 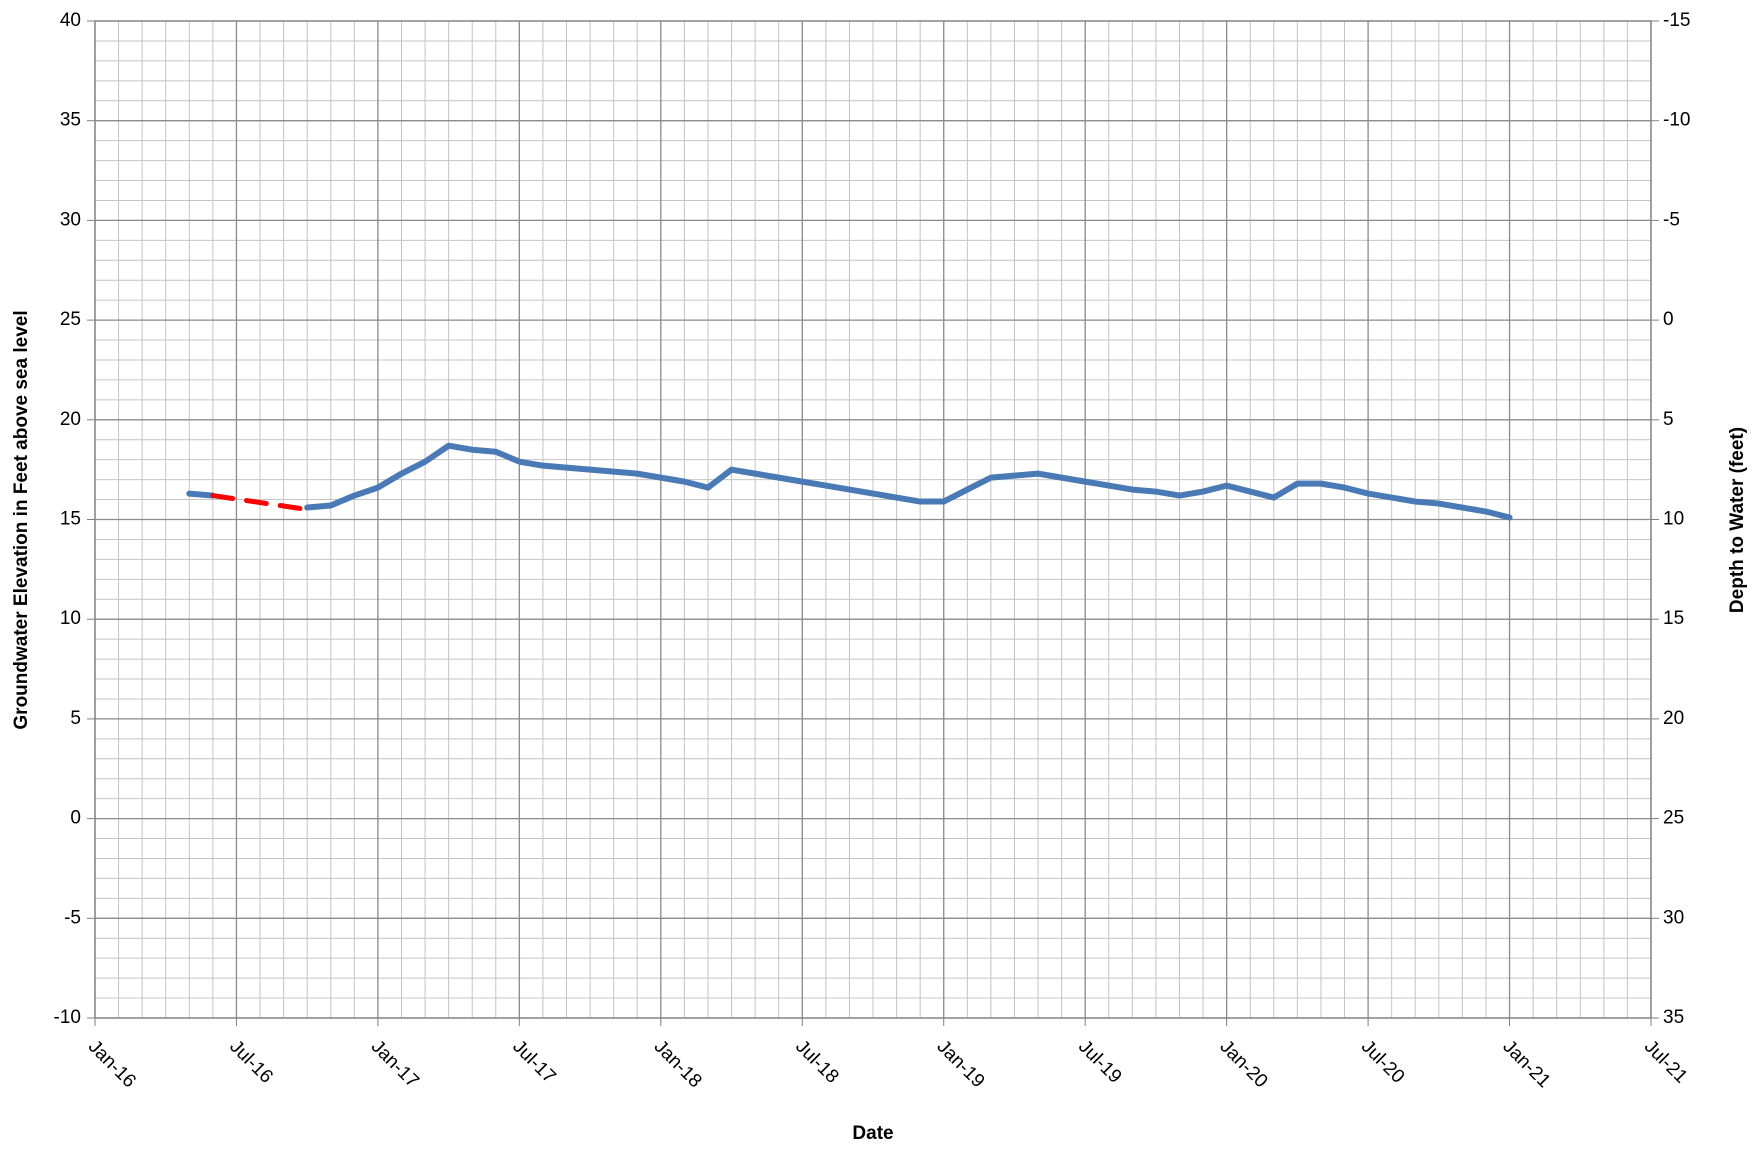 What do you see at coordinates (1673, 519) in the screenshot?
I see `y2-tick-label: 10` at bounding box center [1673, 519].